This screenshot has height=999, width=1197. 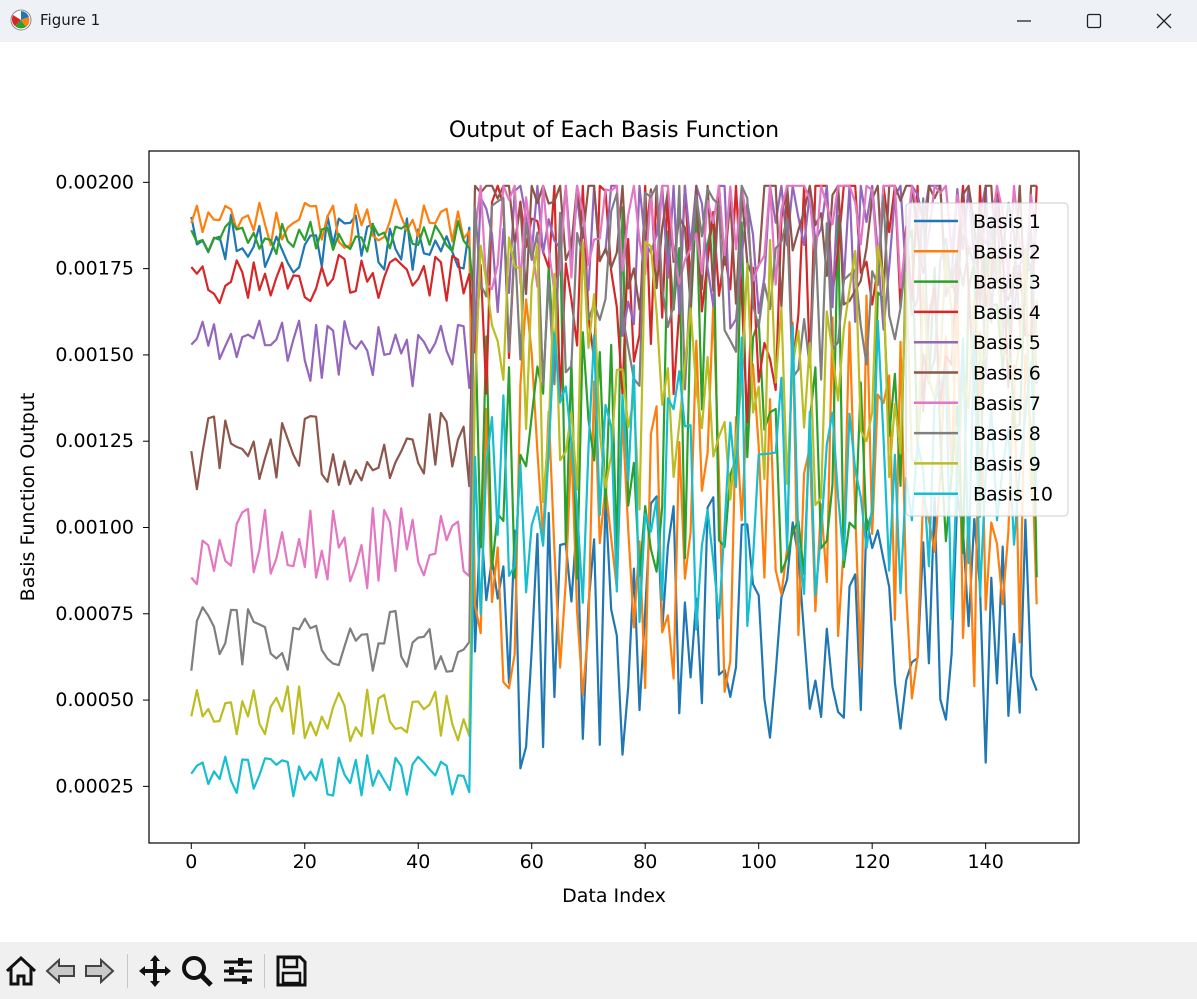 I want to click on legend-label: Basis 8, so click(x=1007, y=434).